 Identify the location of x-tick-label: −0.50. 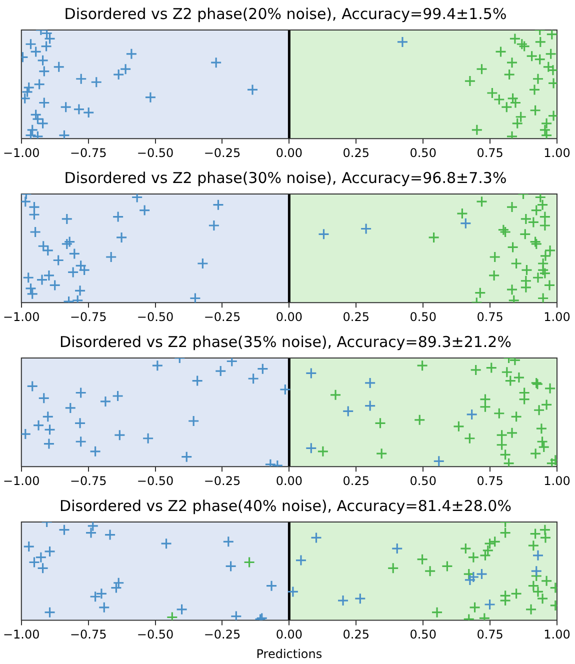
(155, 317).